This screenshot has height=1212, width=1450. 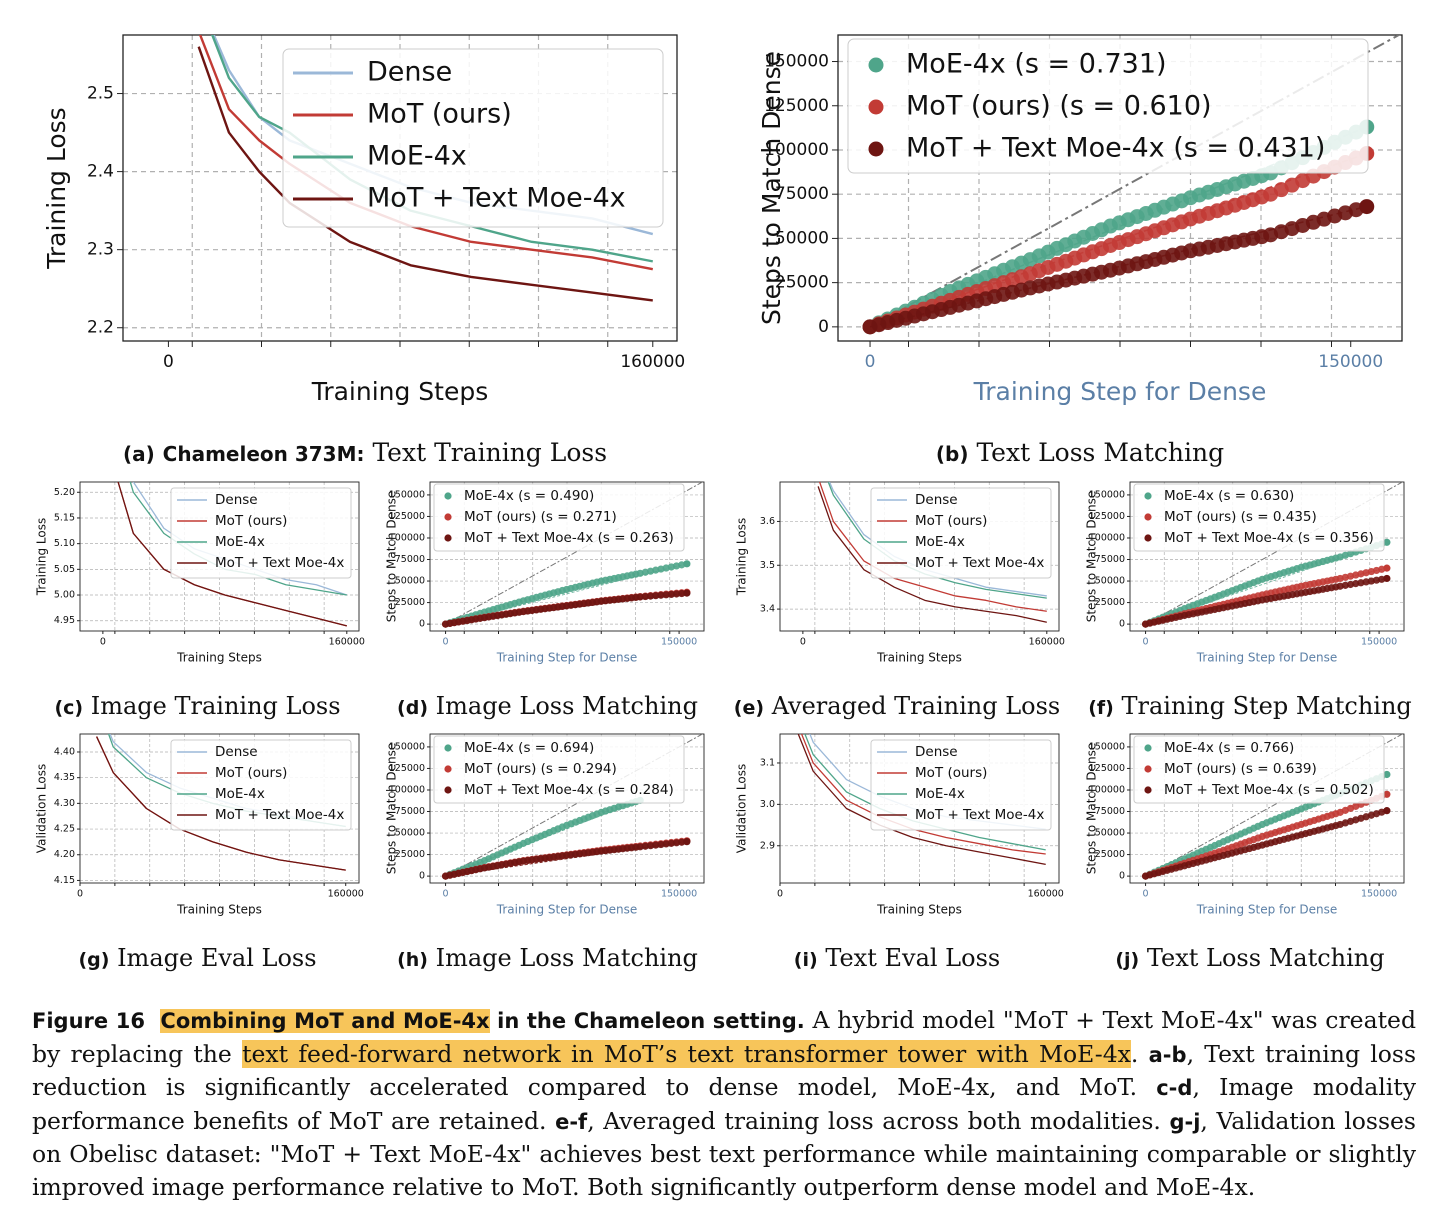 I want to click on y-axis-label: Training Loss, so click(x=56, y=188).